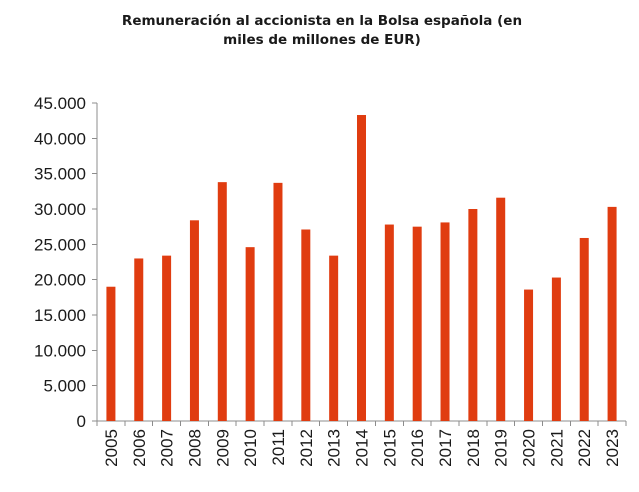 The height and width of the screenshot is (492, 639). I want to click on x-tick-label: 2007, so click(167, 448).